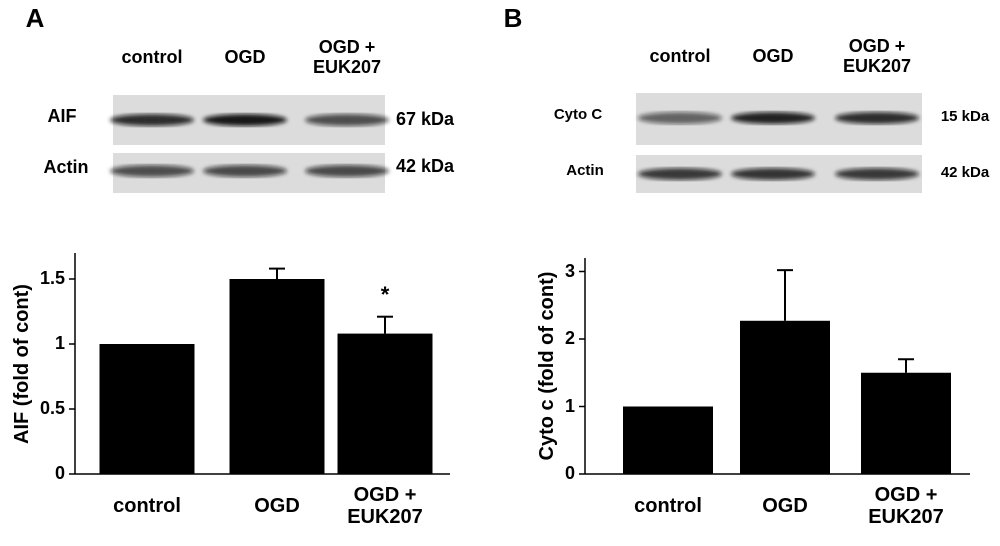 The image size is (1000, 546). I want to click on y-axis-label: Cyto c (fold of cont), so click(547, 366).